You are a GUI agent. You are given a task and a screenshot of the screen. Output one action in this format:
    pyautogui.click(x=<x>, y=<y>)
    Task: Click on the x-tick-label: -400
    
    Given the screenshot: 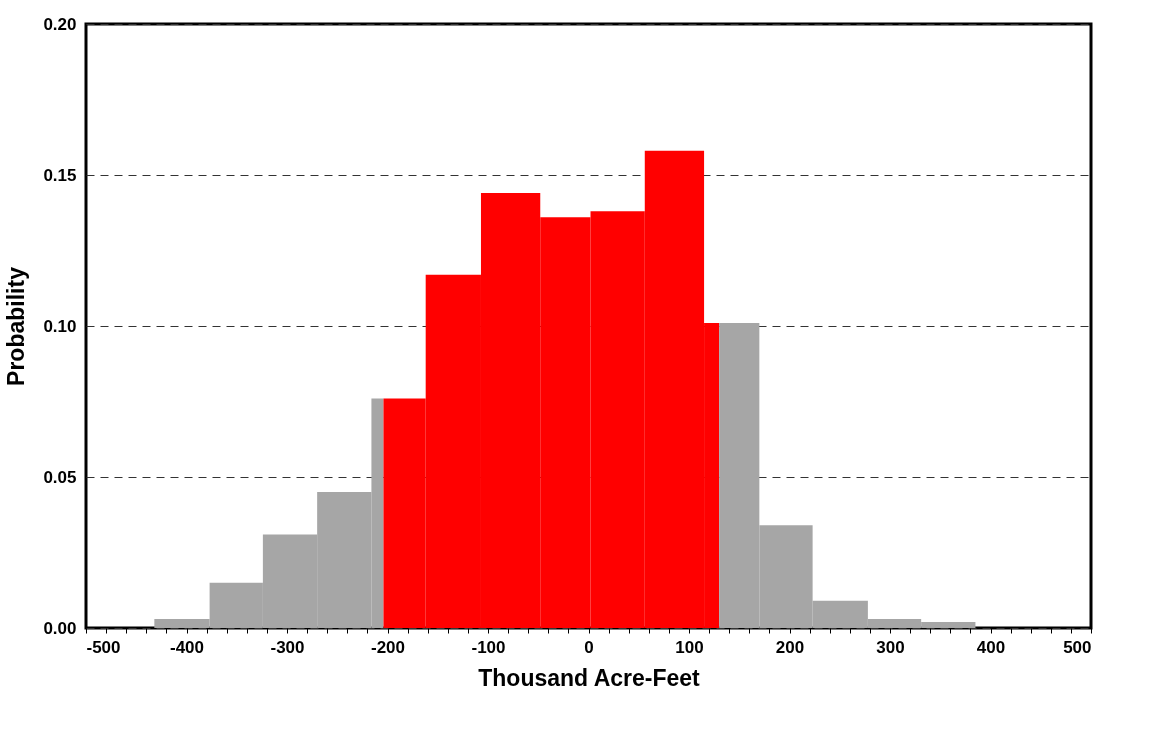 What is the action you would take?
    pyautogui.click(x=187, y=647)
    